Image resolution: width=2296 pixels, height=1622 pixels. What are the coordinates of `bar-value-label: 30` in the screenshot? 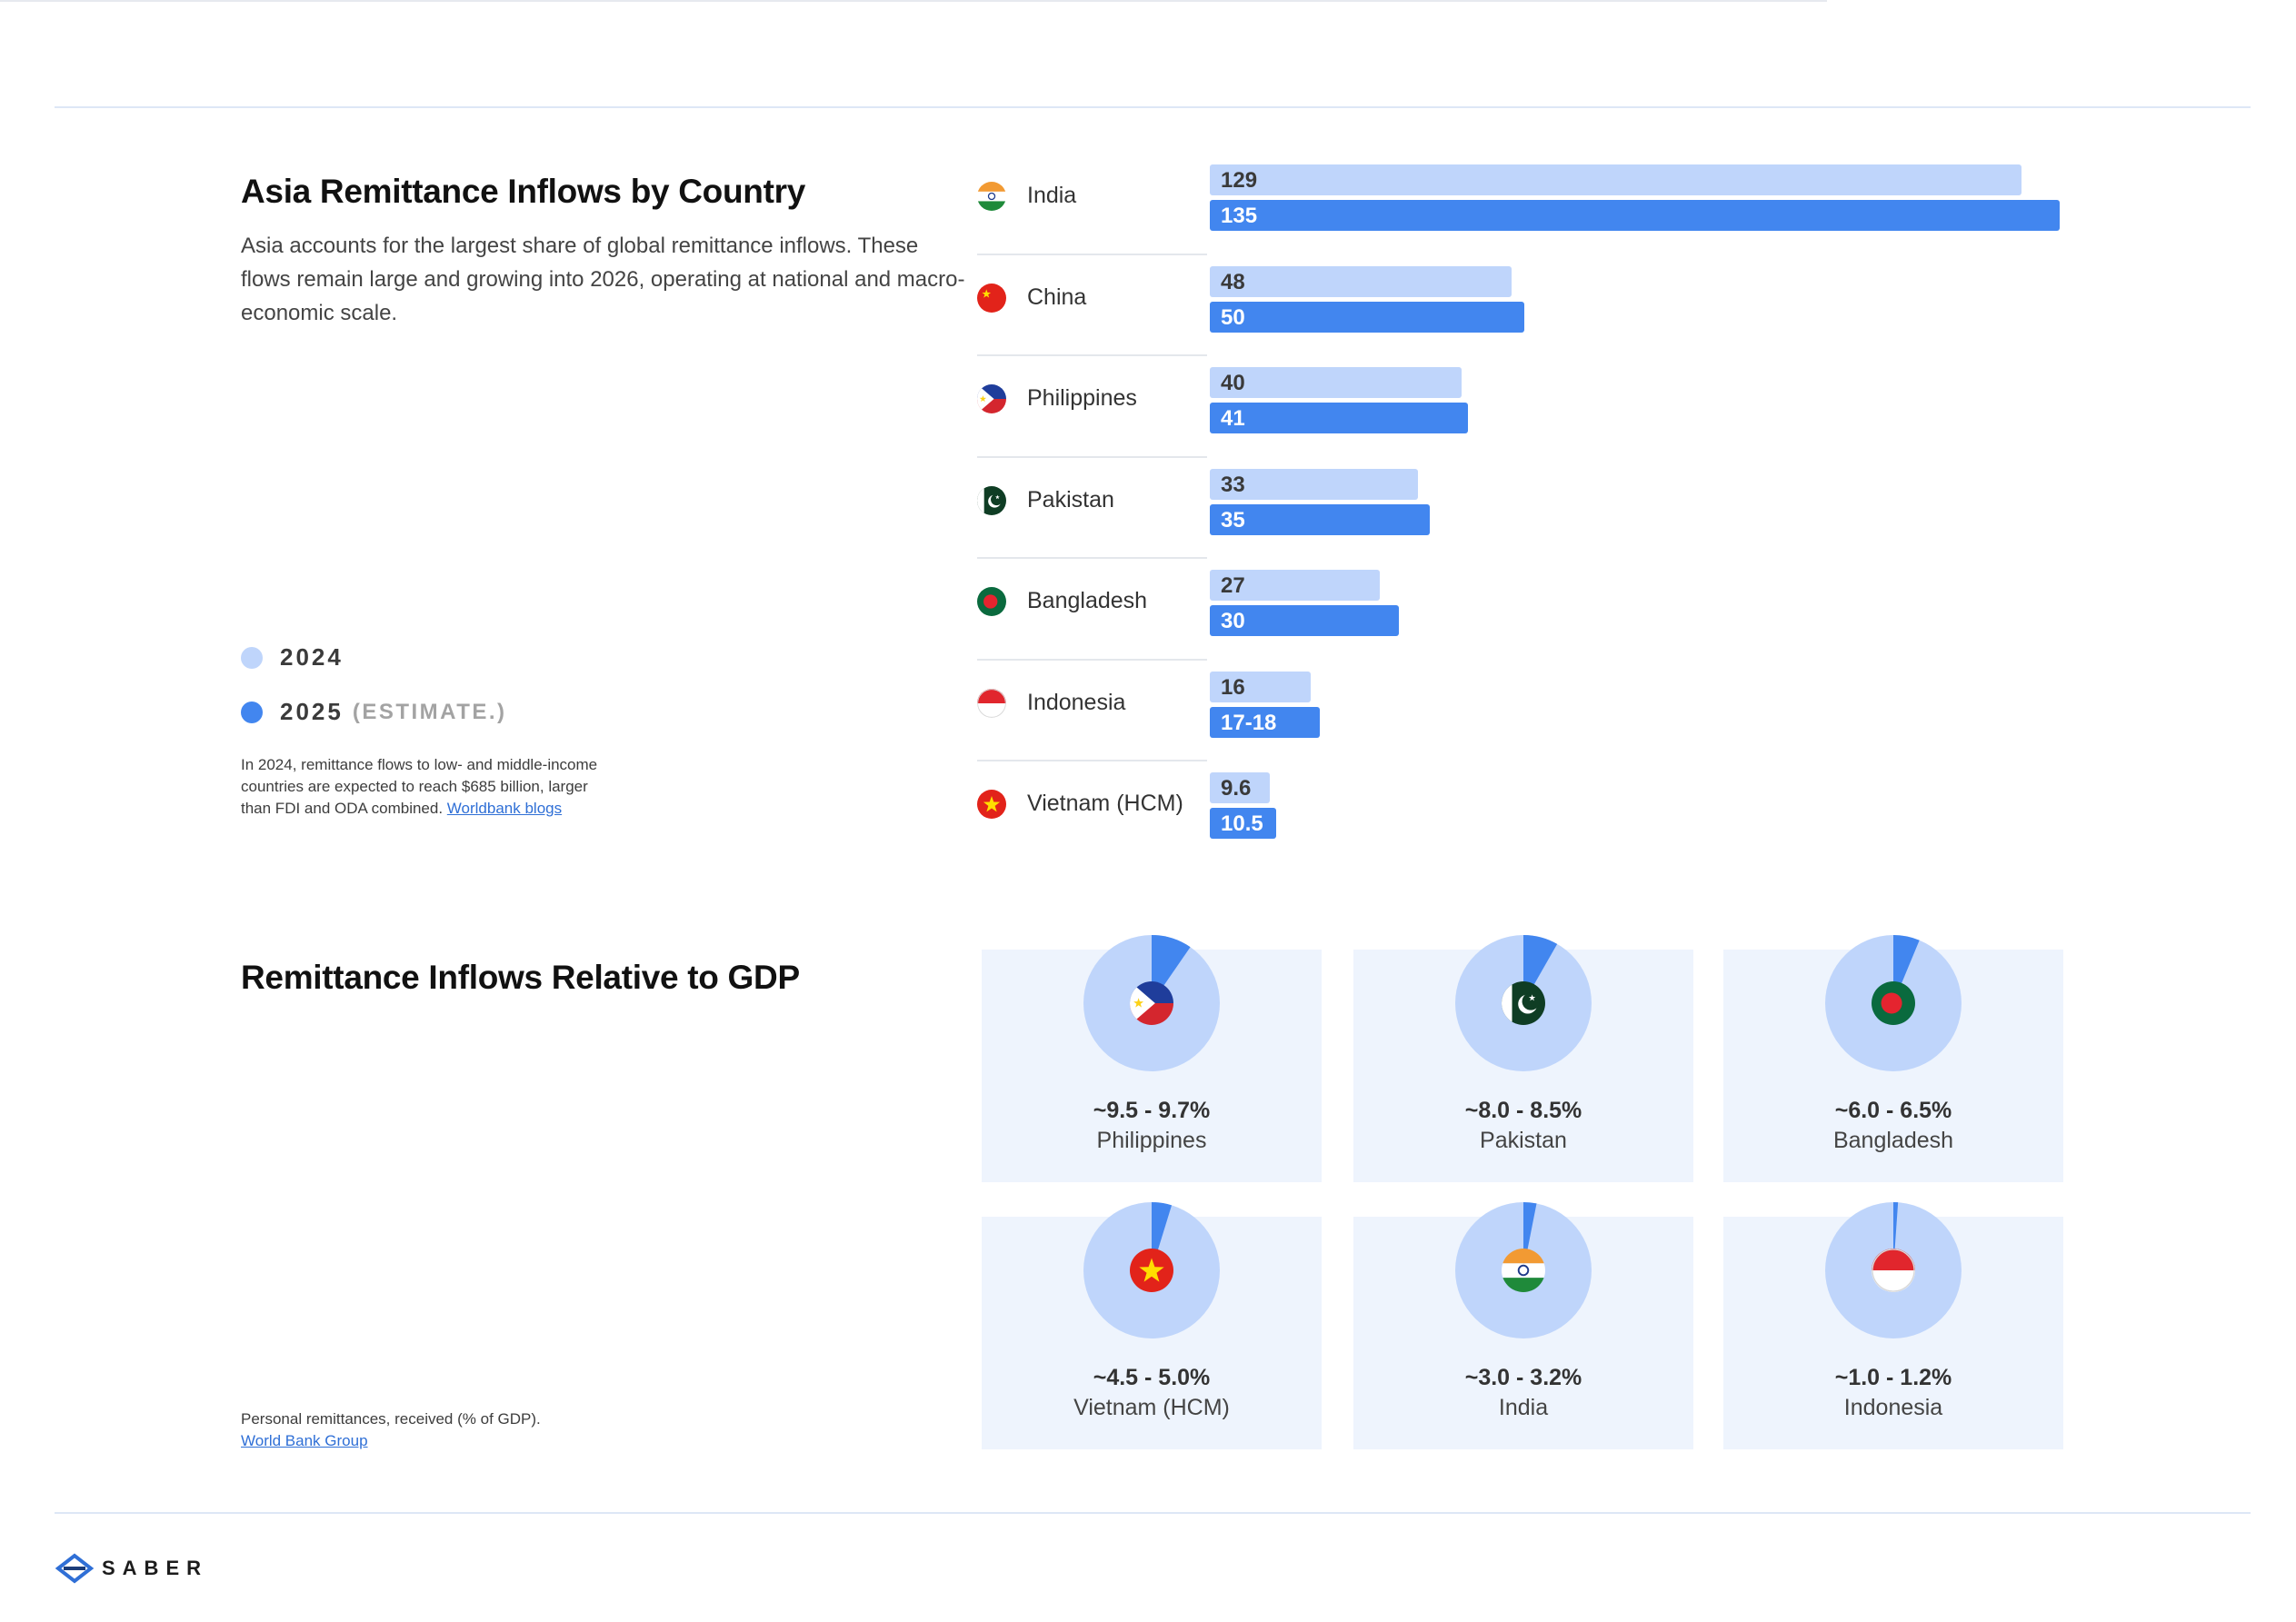 It's located at (1233, 621).